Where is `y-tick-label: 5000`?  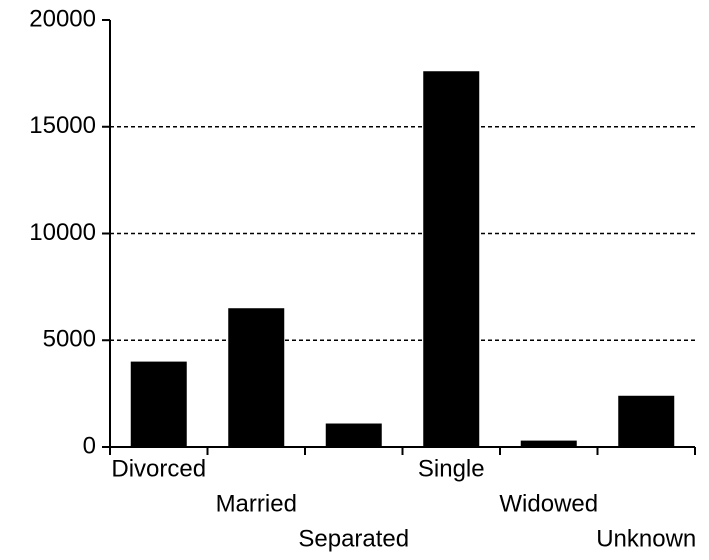 y-tick-label: 5000 is located at coordinates (69, 339).